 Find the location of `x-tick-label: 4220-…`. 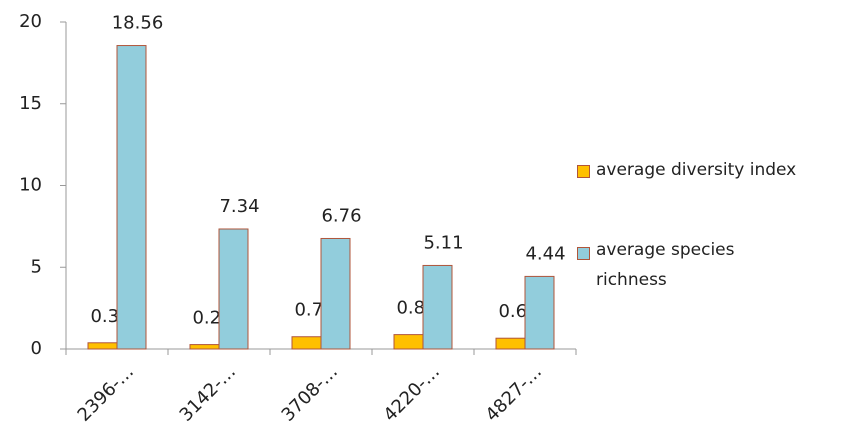

x-tick-label: 4220-… is located at coordinates (412, 393).